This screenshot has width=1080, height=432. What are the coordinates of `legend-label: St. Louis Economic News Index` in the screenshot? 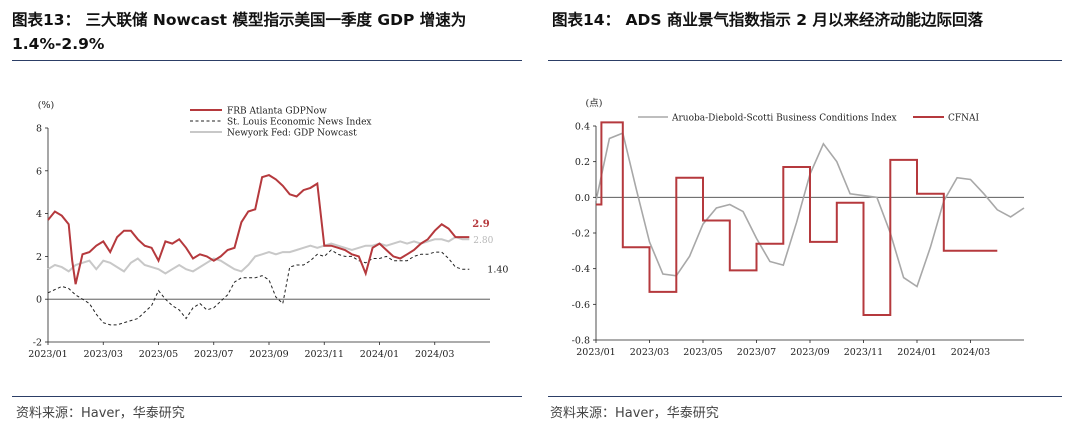 It's located at (299, 123).